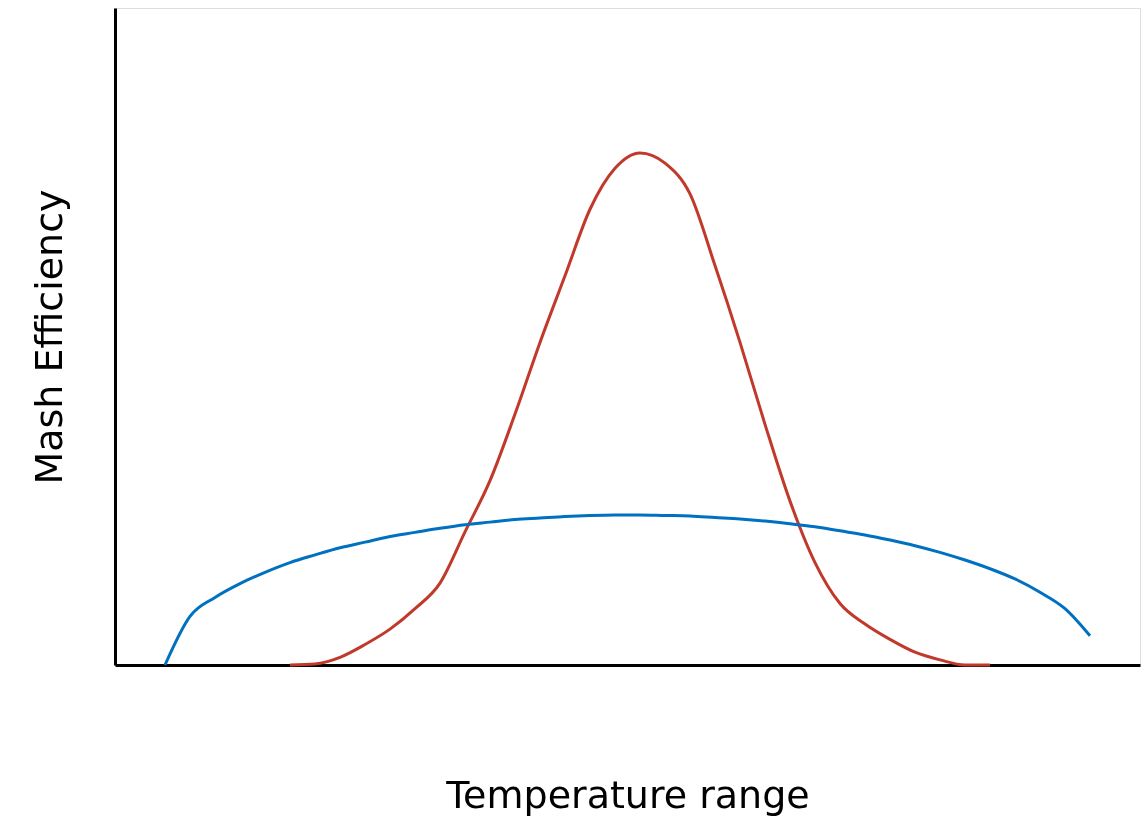 The image size is (1141, 840). What do you see at coordinates (48, 337) in the screenshot?
I see `y-axis-title: Mash Efficiency` at bounding box center [48, 337].